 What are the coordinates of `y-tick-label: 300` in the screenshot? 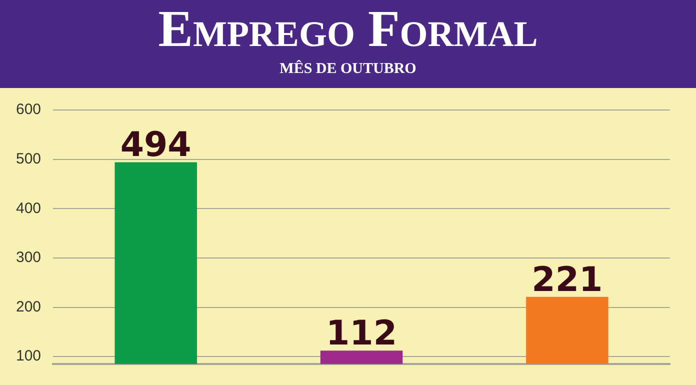 It's located at (29, 257).